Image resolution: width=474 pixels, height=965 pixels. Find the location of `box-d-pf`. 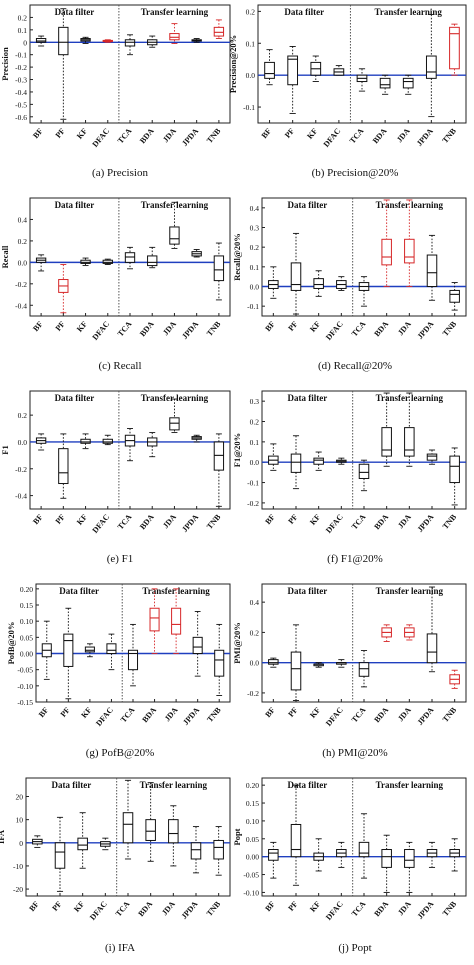

box-d-pf is located at coordinates (296, 273).